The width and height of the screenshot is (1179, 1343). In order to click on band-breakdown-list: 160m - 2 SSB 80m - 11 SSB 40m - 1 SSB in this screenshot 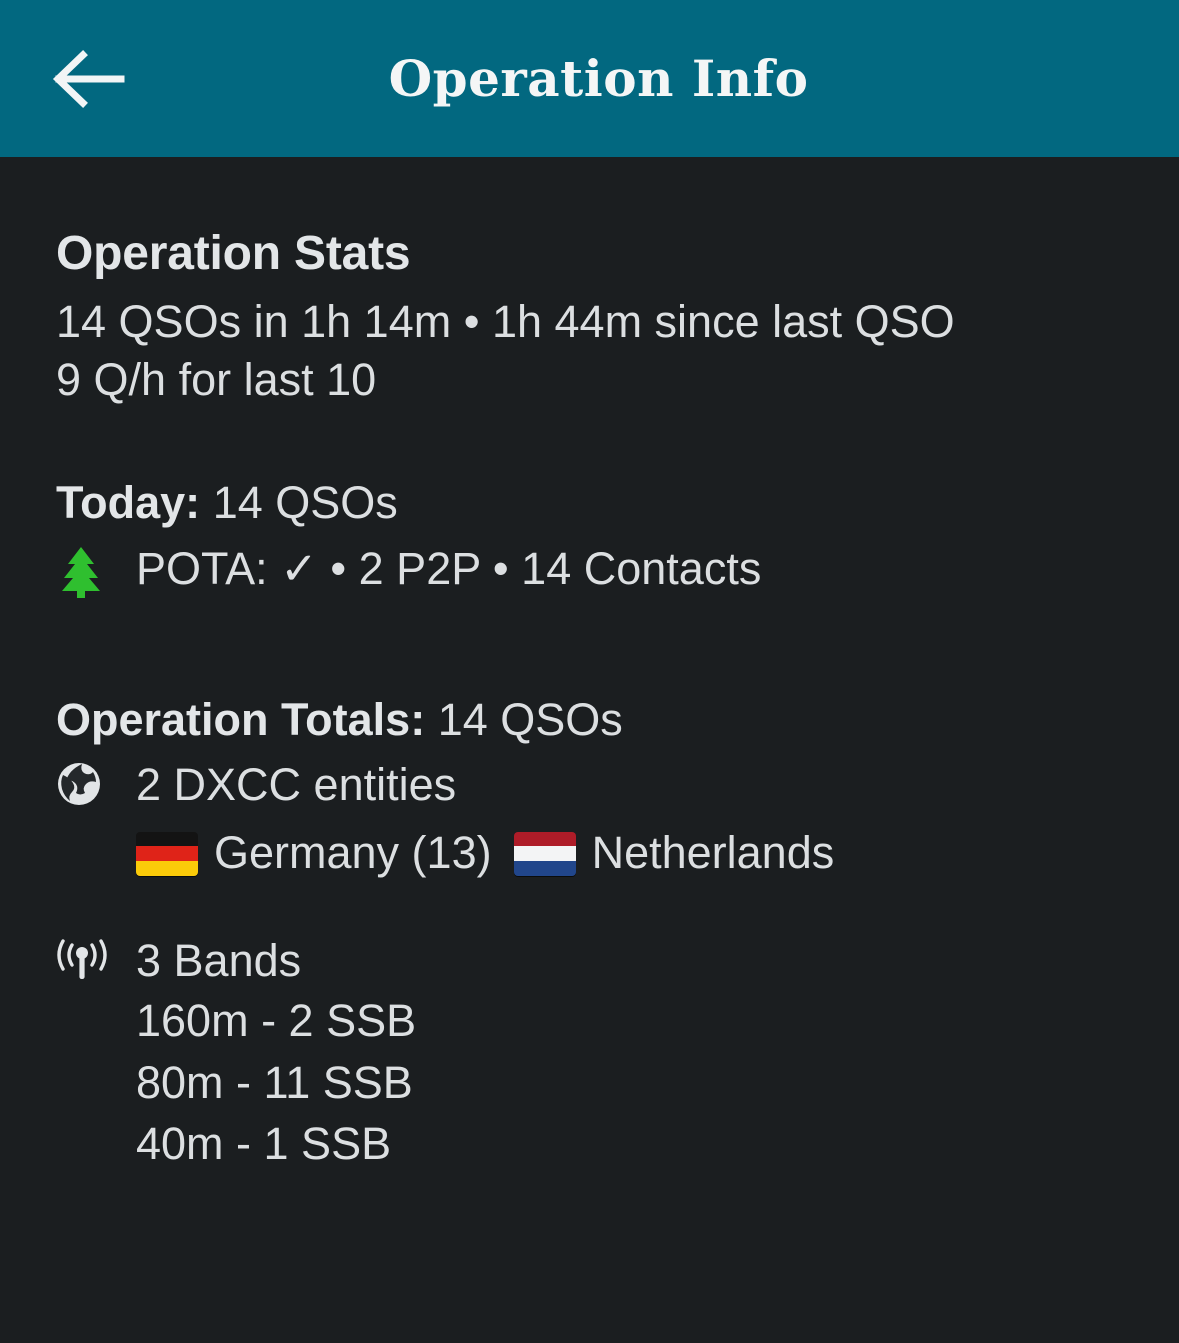, I will do `click(637, 1082)`.